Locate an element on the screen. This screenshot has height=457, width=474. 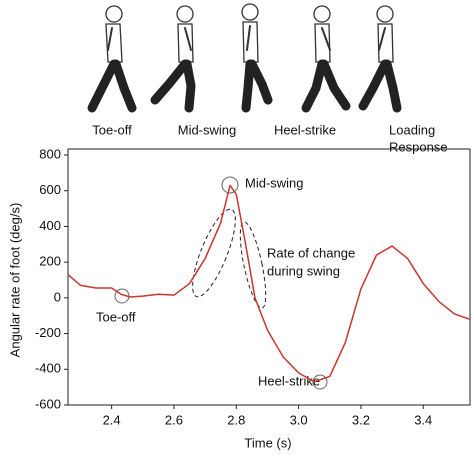
figure-heel-strike is located at coordinates (257, 58).